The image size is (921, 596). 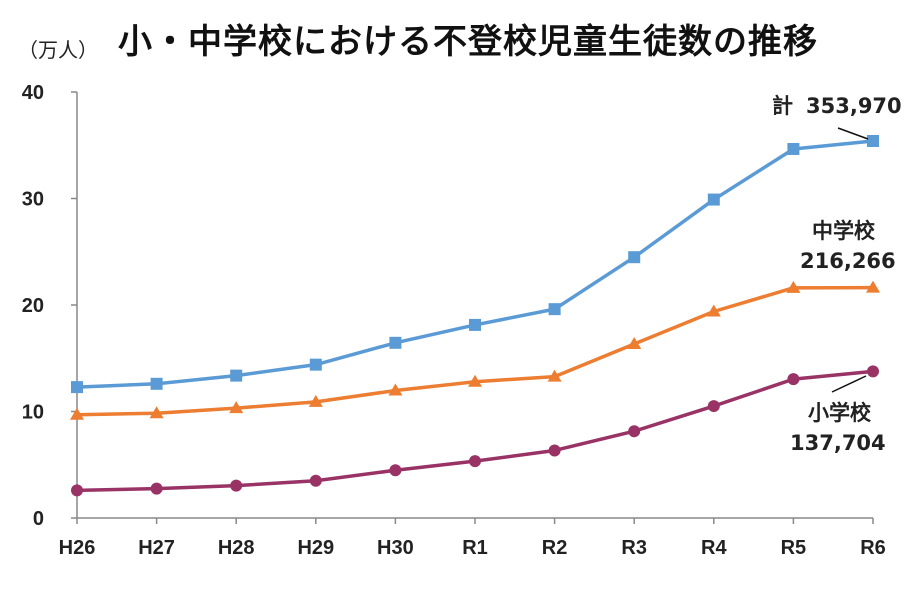 What do you see at coordinates (475, 548) in the screenshot?
I see `x-tick-label: R1` at bounding box center [475, 548].